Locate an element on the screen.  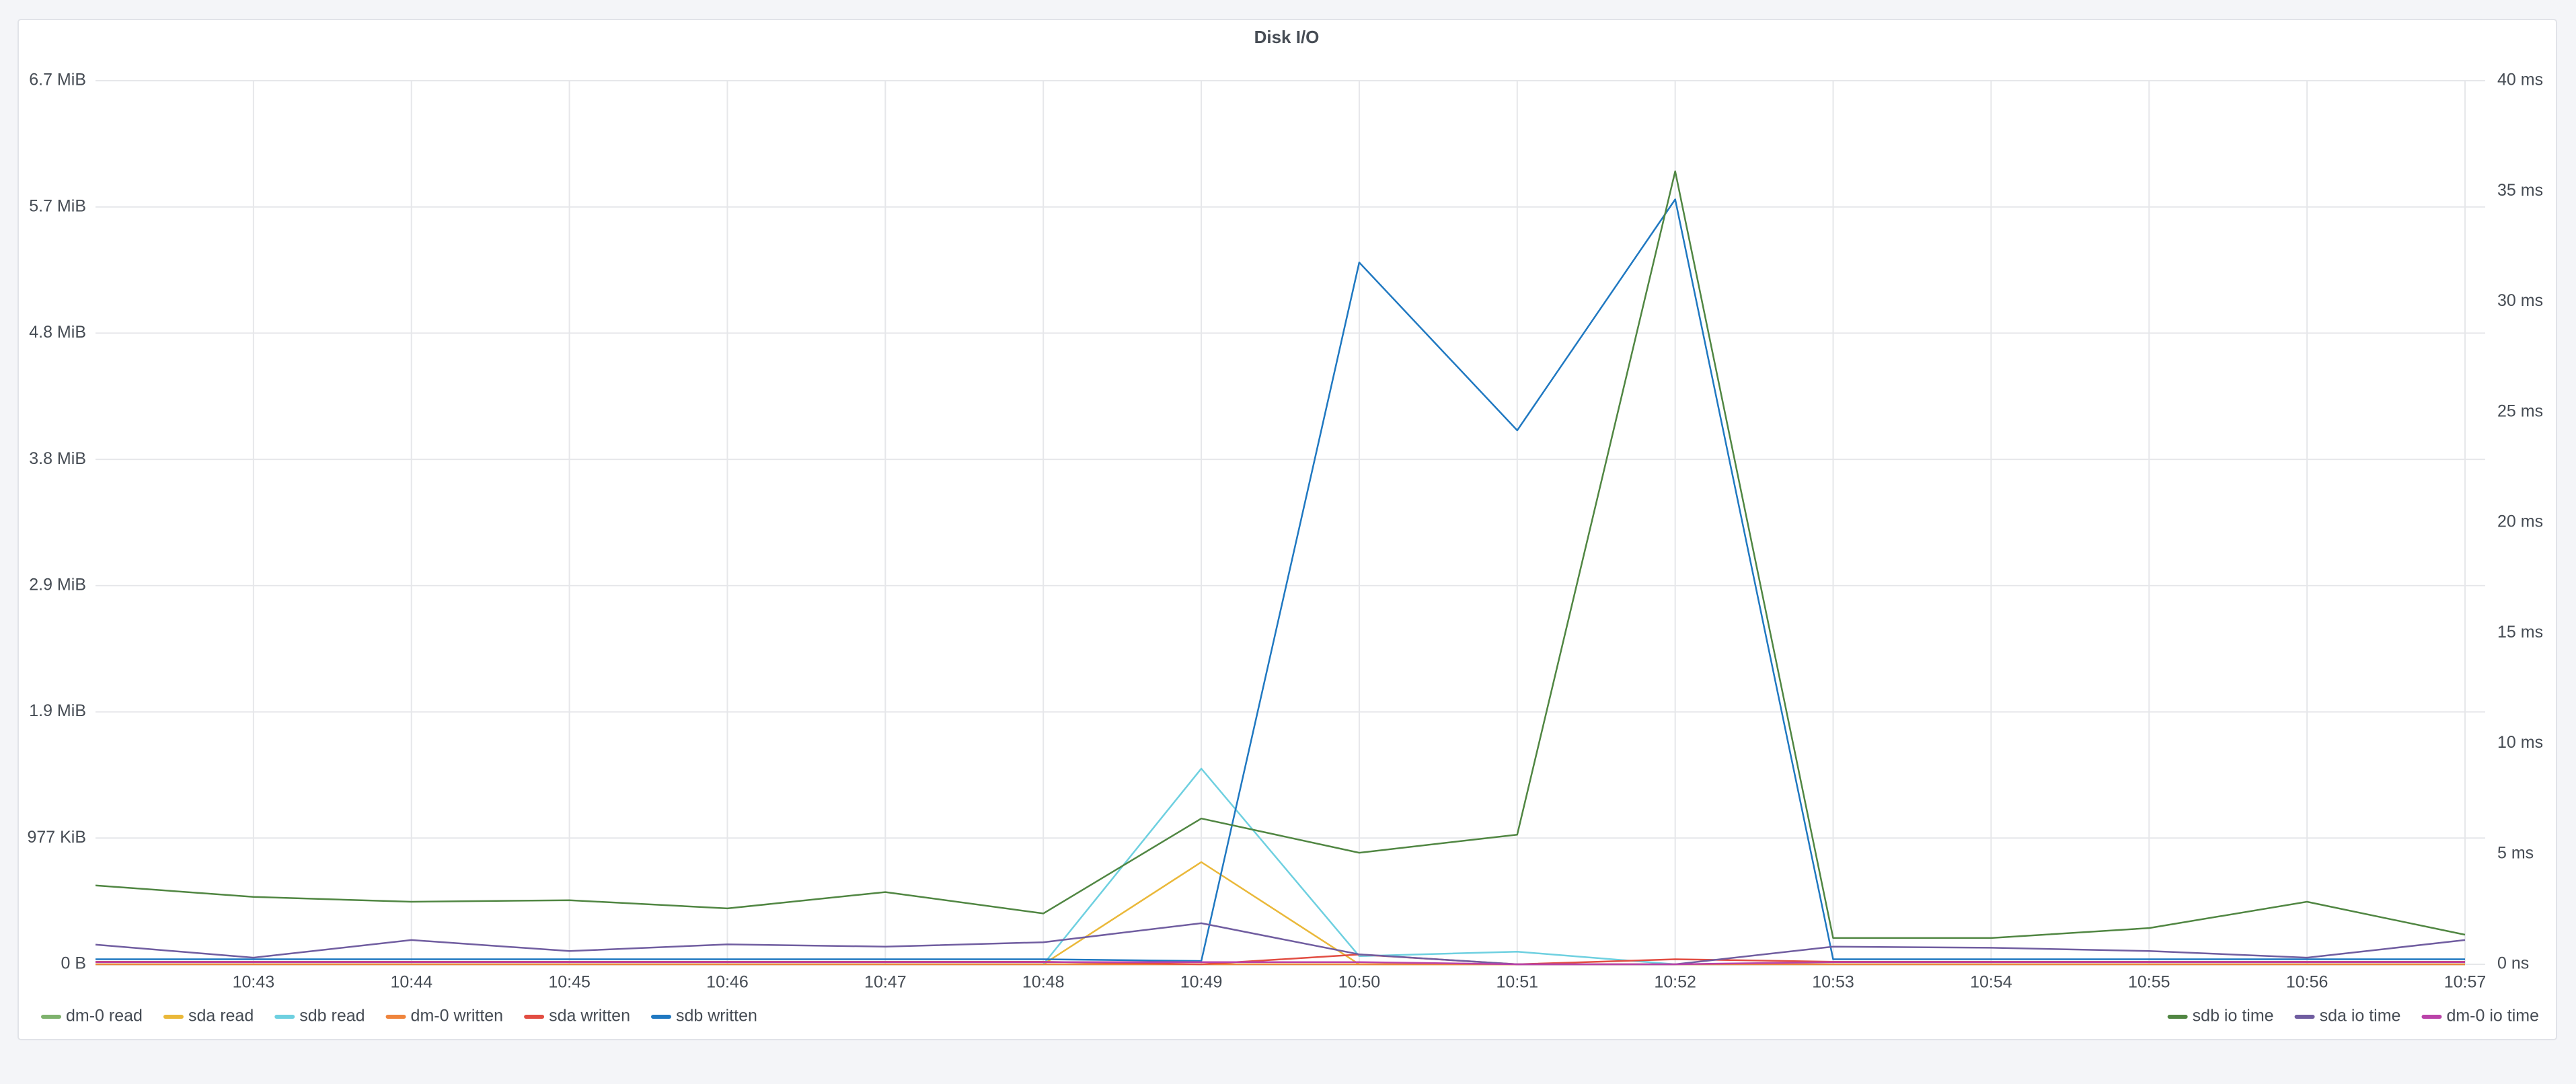
legend-label: sda written is located at coordinates (589, 1016).